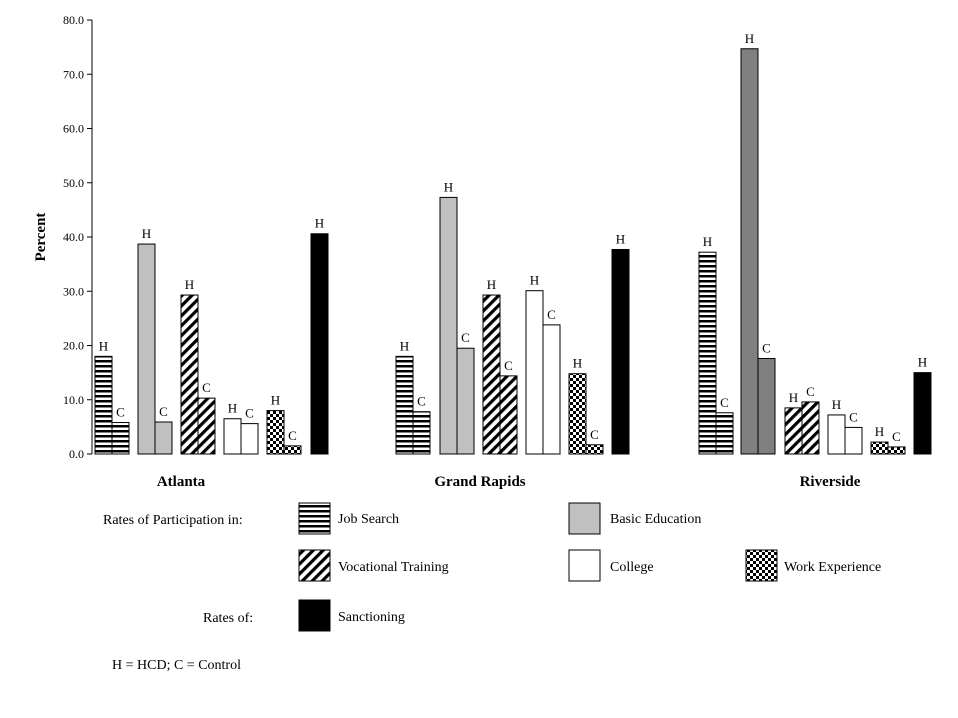 This screenshot has height=718, width=958. Describe the element at coordinates (584, 565) in the screenshot. I see `legend-swatch-college` at that location.